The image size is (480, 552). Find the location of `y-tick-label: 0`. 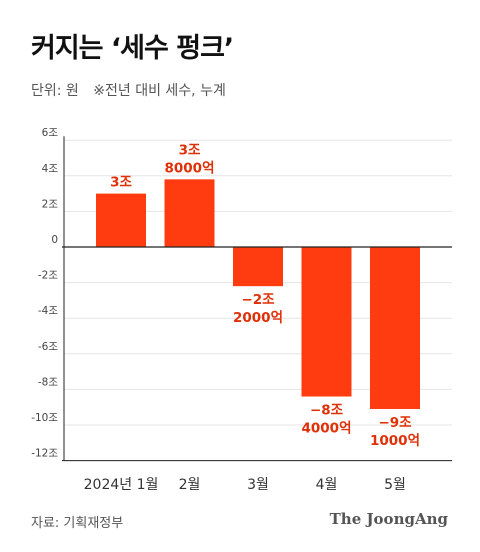

y-tick-label: 0 is located at coordinates (54, 240).